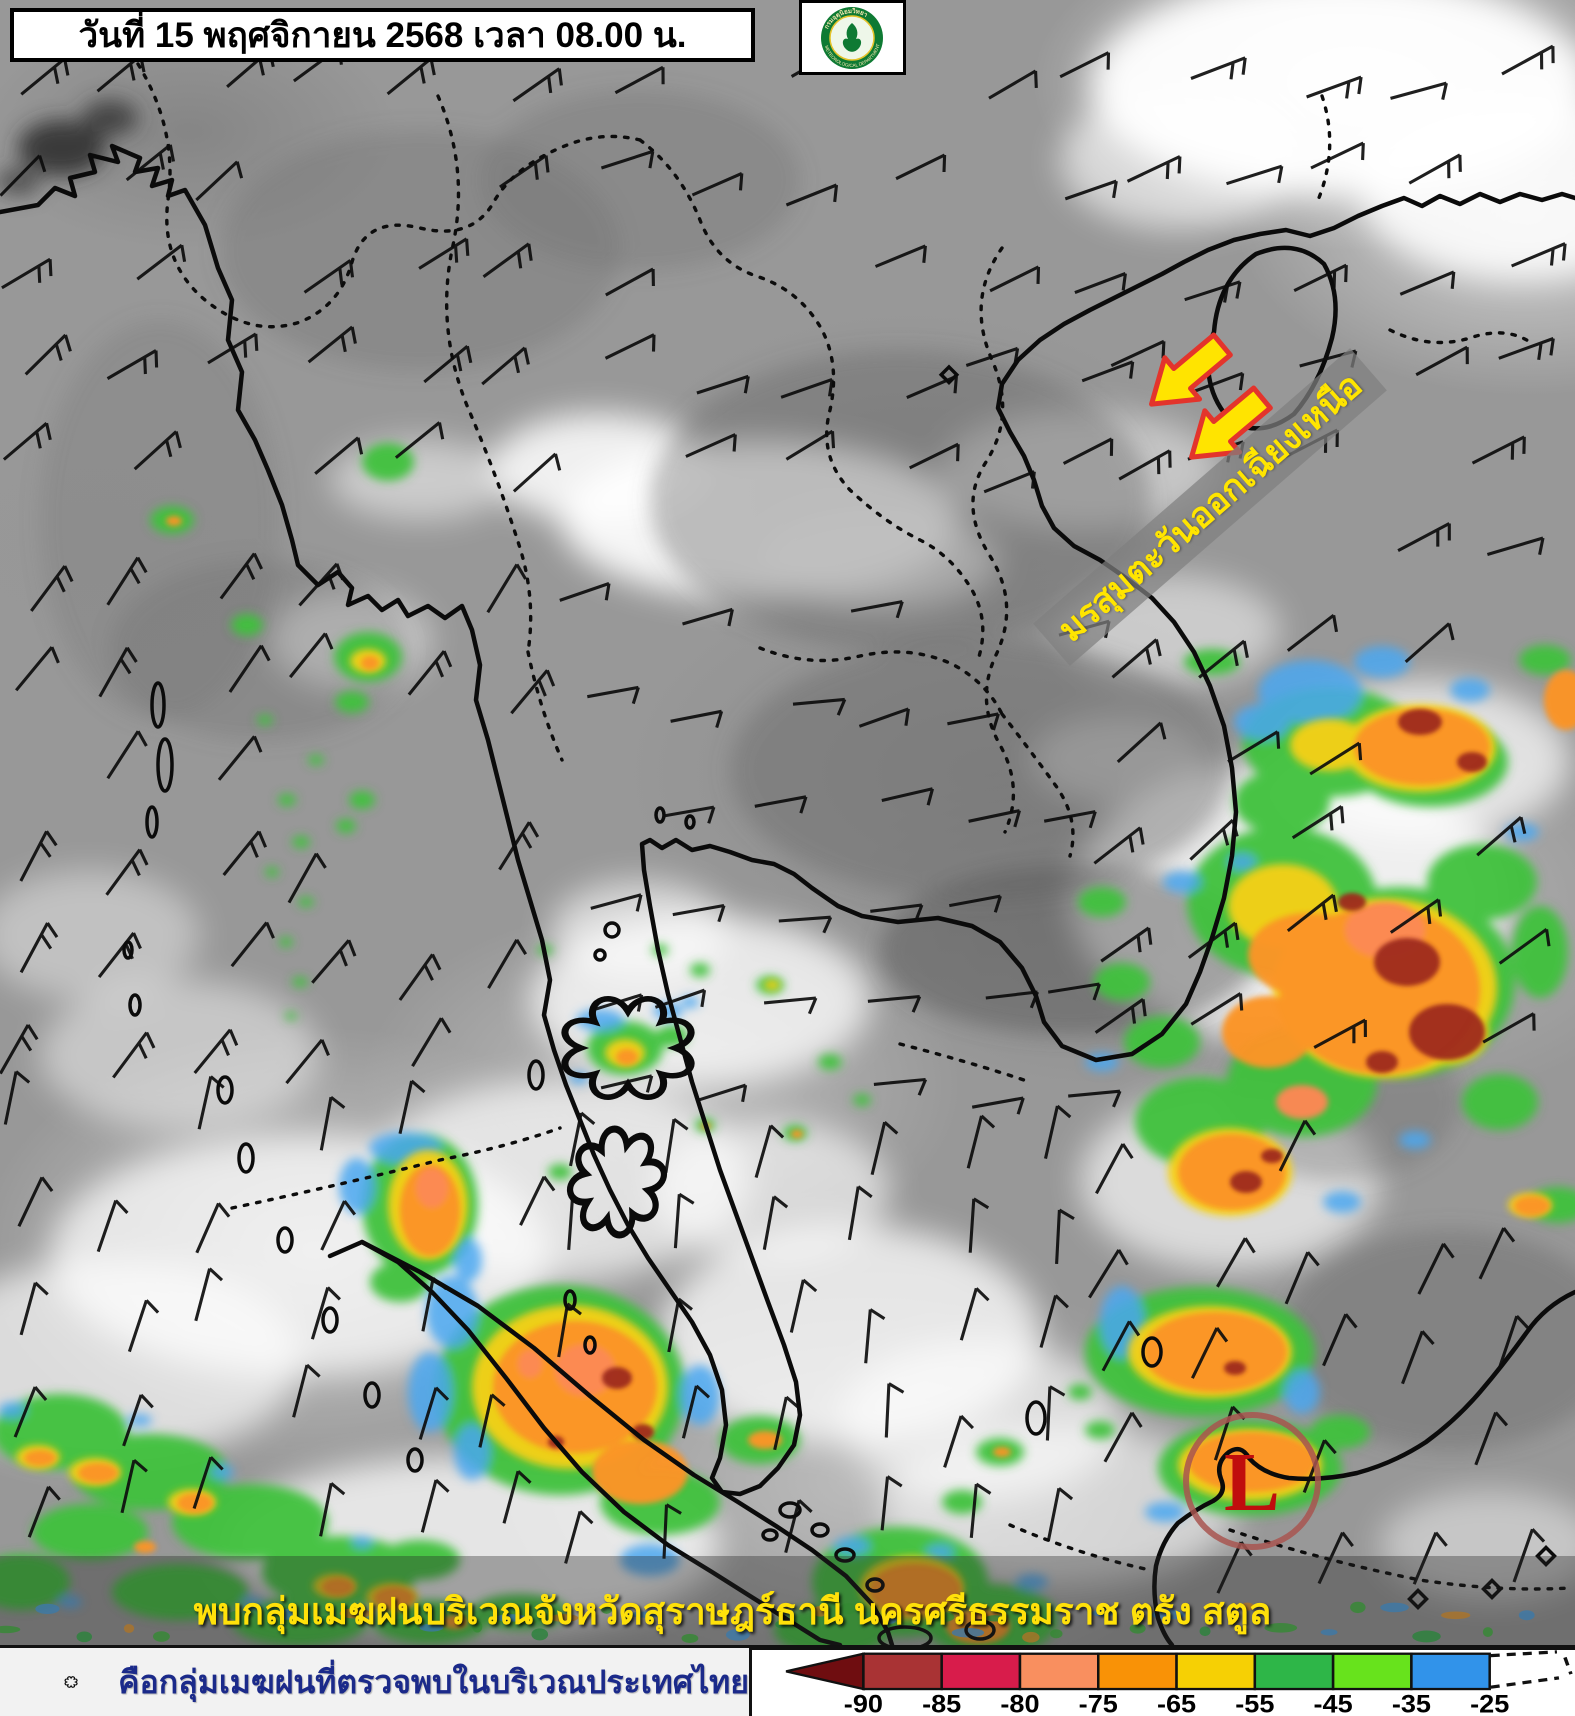 The image size is (1575, 1716). I want to click on low-pressure-marker: L, so click(1252, 1481).